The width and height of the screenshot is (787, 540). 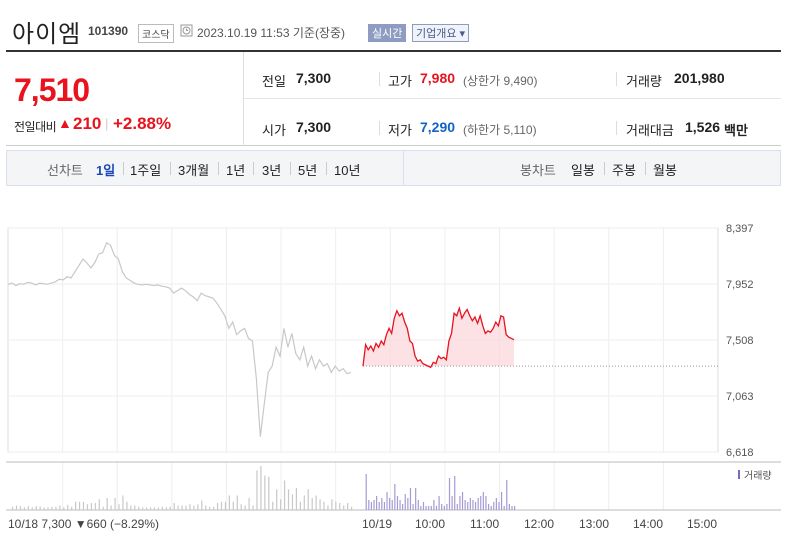 What do you see at coordinates (702, 524) in the screenshot?
I see `x-tick-label: 15:00` at bounding box center [702, 524].